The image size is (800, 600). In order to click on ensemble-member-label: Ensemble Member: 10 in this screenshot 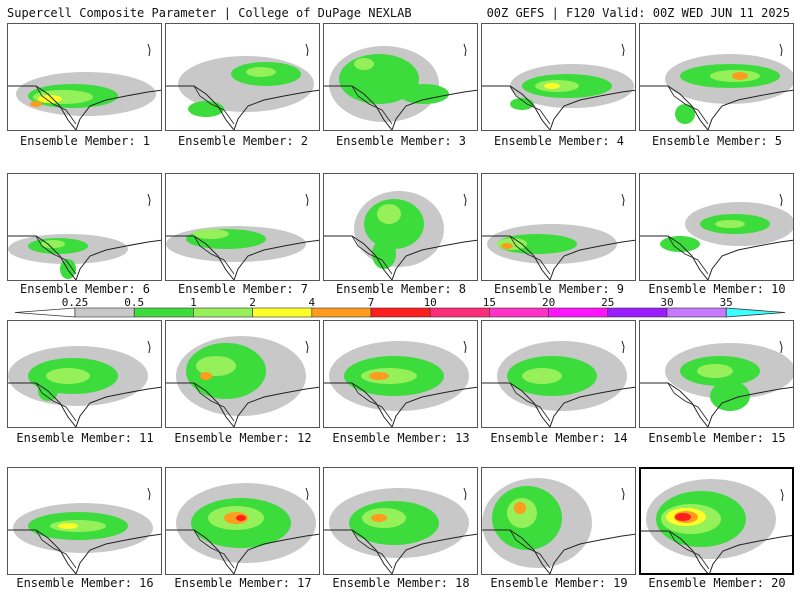, I will do `click(717, 289)`.